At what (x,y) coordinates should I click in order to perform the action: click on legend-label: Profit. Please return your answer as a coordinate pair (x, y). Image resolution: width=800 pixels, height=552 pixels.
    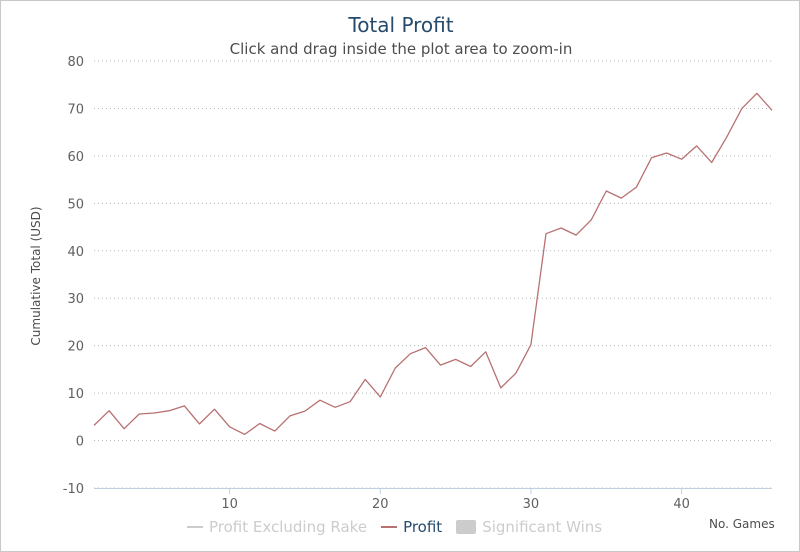
    Looking at the image, I should click on (423, 527).